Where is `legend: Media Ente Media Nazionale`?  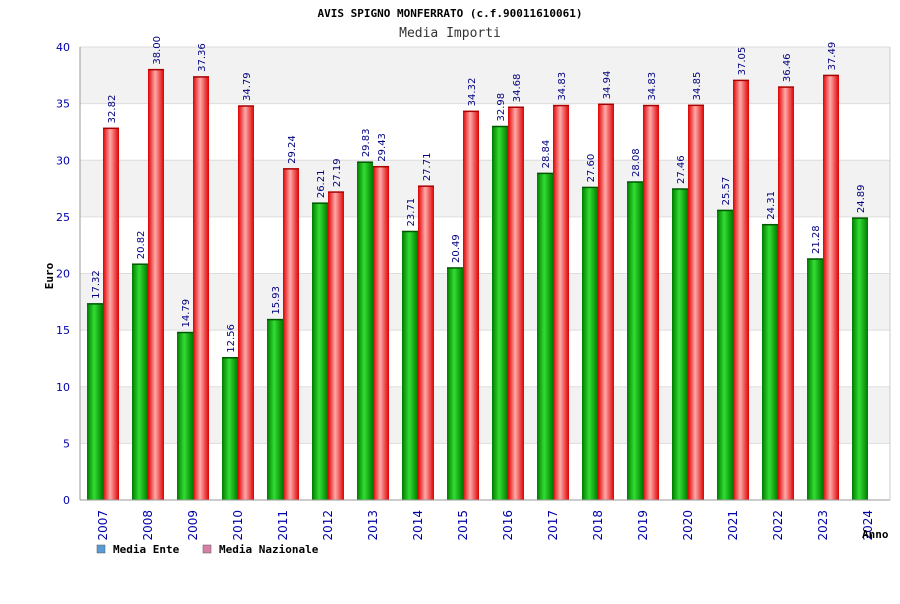
legend: Media Ente Media Nazionale is located at coordinates (207, 549).